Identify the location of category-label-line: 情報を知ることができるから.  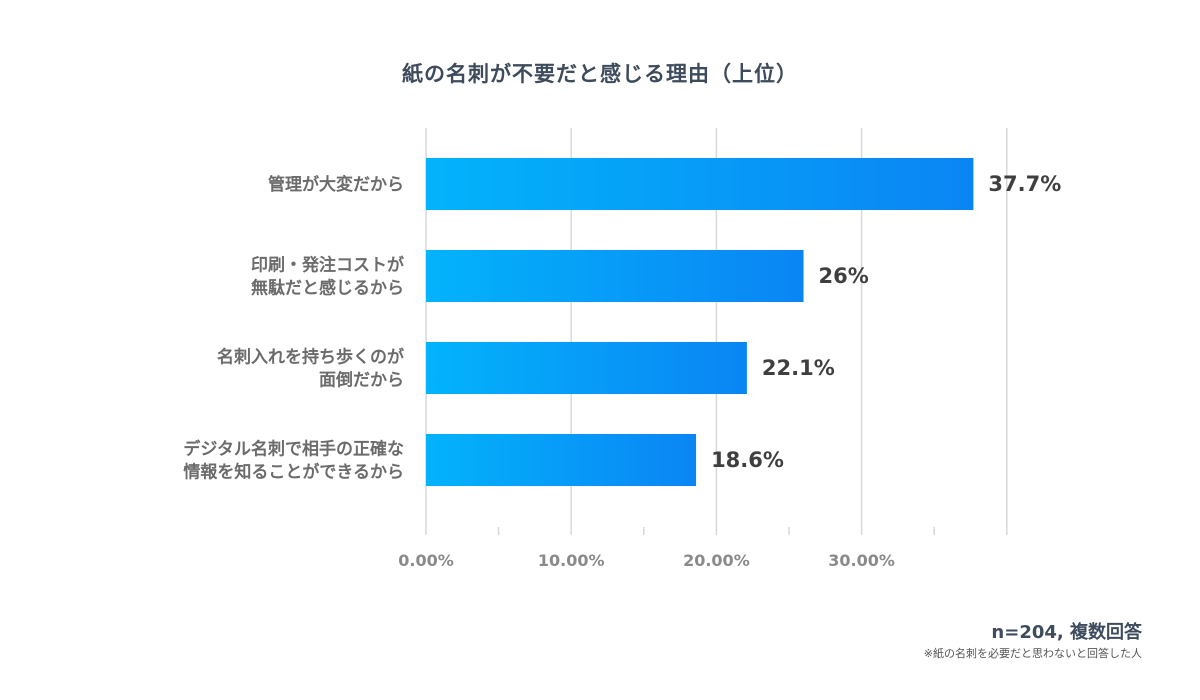
(293, 472).